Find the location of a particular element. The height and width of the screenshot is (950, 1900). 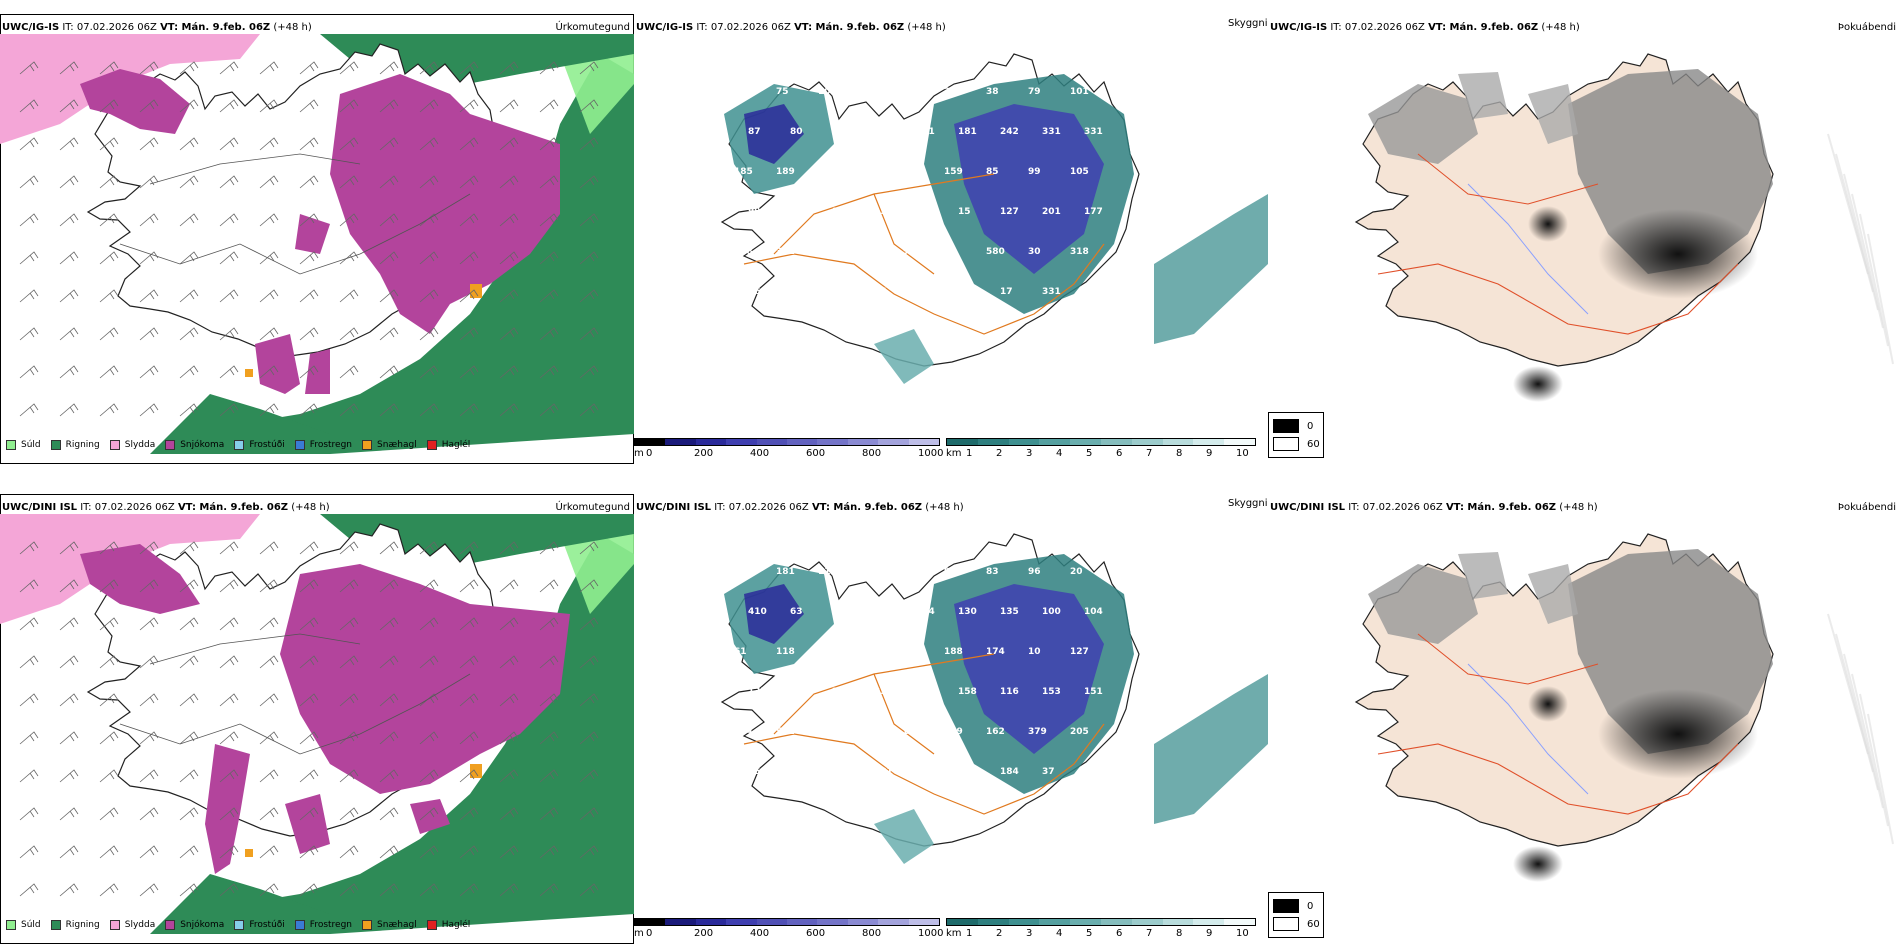

colorbar-tick: 400 is located at coordinates (760, 933).